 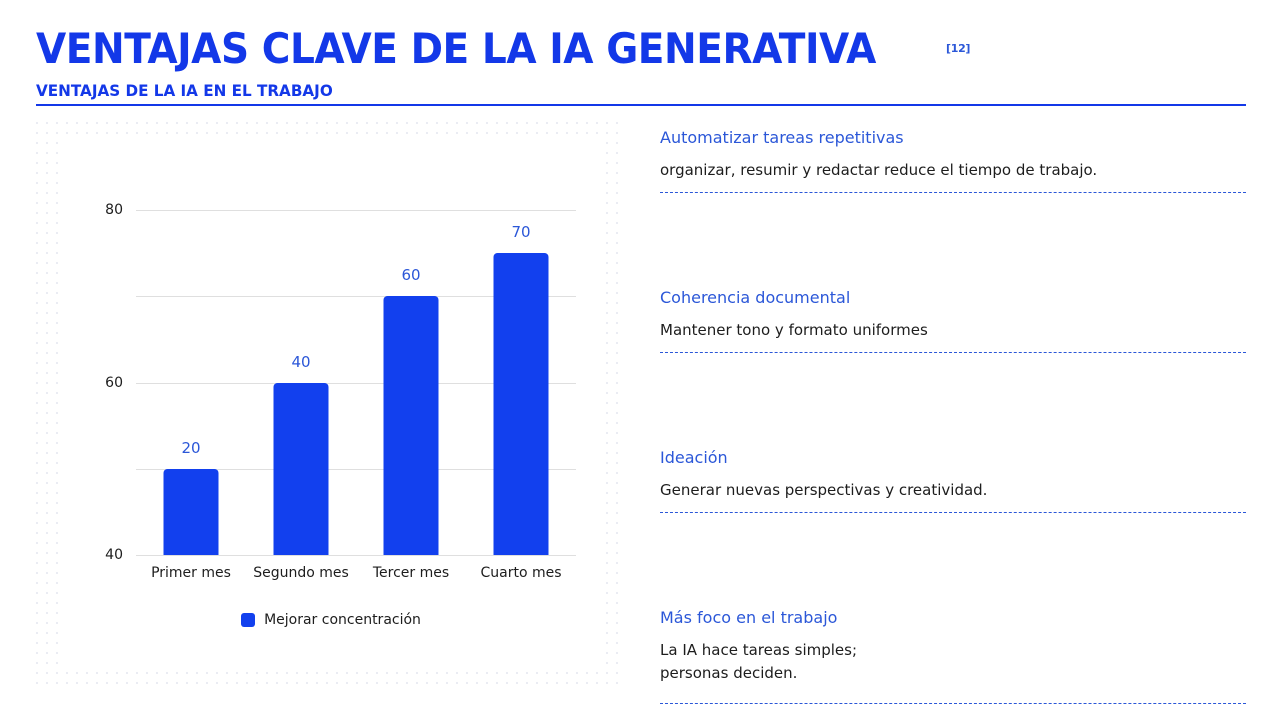 I want to click on chart-bar-group: 40 Segundo mes, so click(x=301, y=396).